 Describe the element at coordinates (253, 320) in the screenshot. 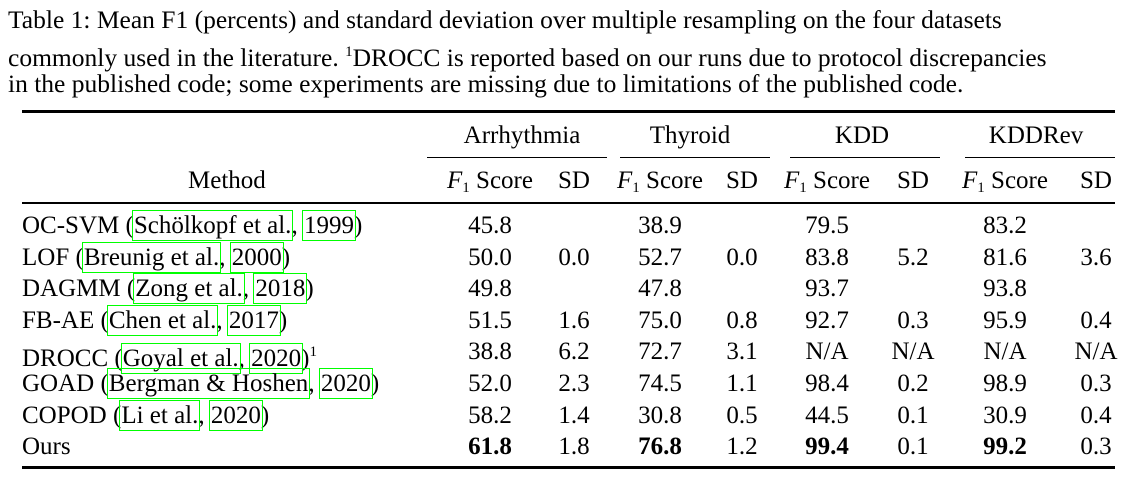

I see `citation-year-link: 2017` at that location.